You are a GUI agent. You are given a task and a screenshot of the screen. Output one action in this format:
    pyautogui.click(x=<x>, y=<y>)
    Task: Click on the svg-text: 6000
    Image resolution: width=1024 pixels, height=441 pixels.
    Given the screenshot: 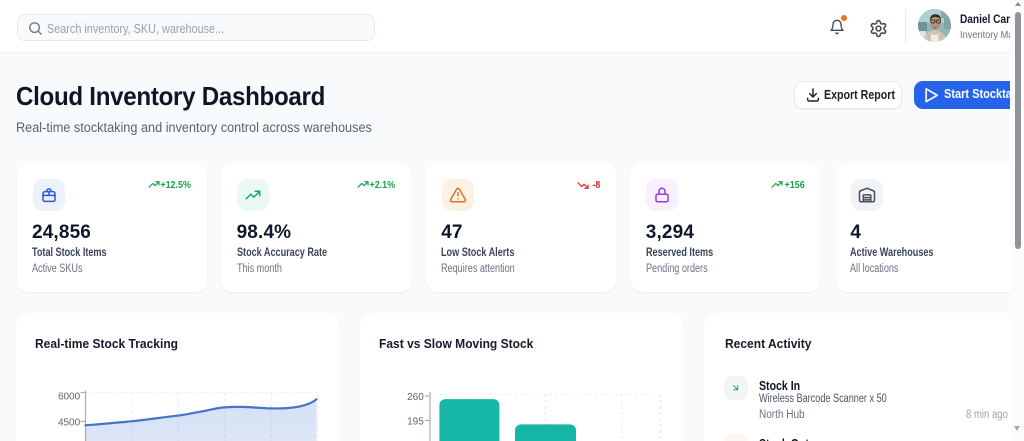 What is the action you would take?
    pyautogui.click(x=69, y=397)
    